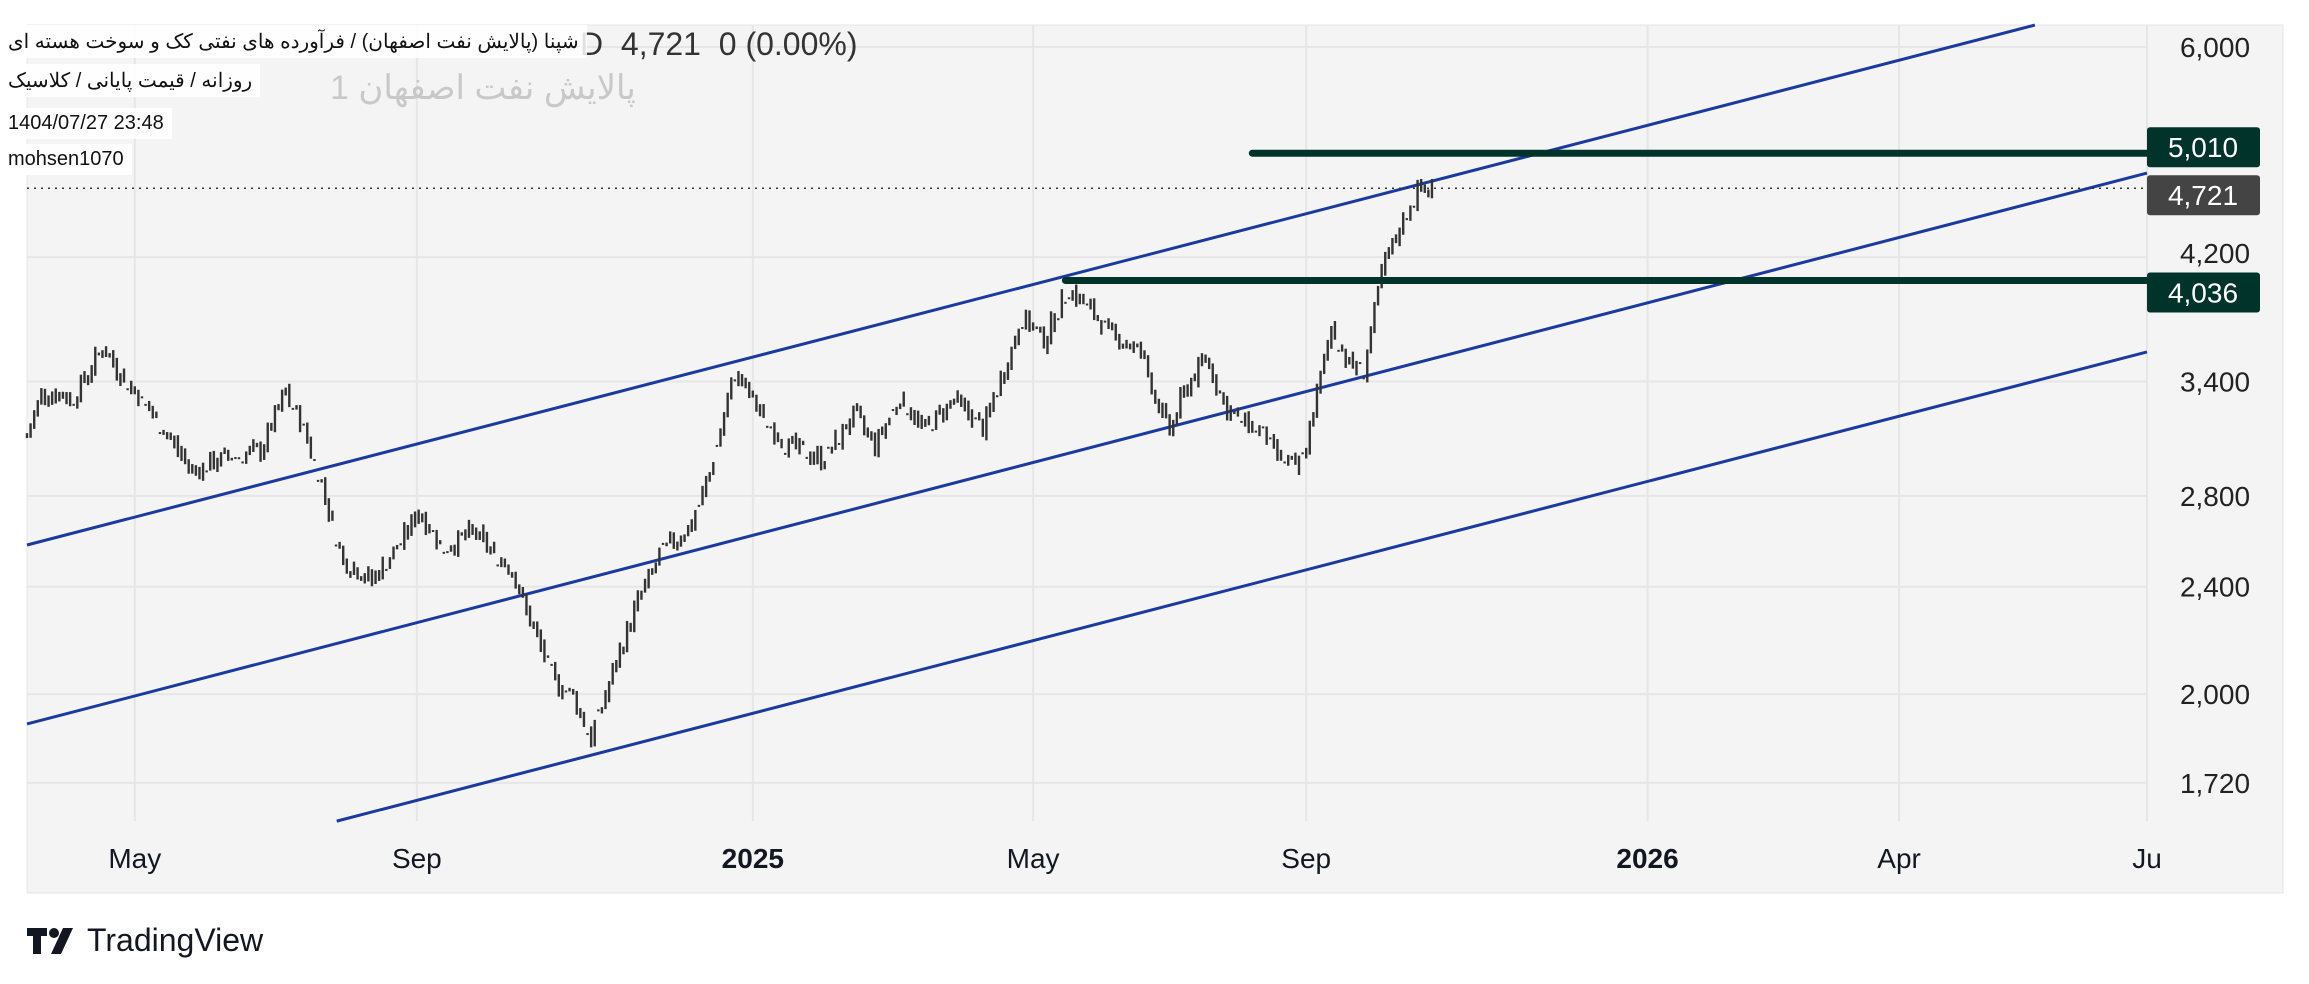  I want to click on ohlc-readout: D 4,721 0 (0.00%), so click(718, 44).